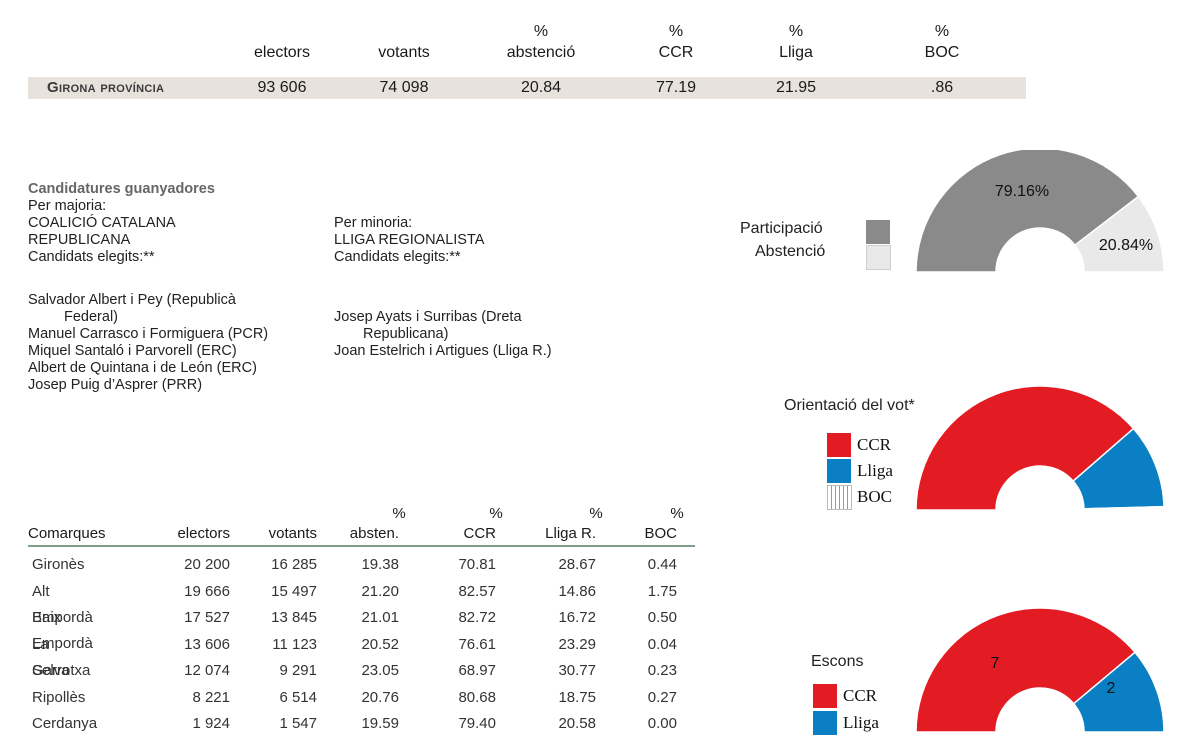  Describe the element at coordinates (380, 670) in the screenshot. I see `table-cell: 23.05` at that location.